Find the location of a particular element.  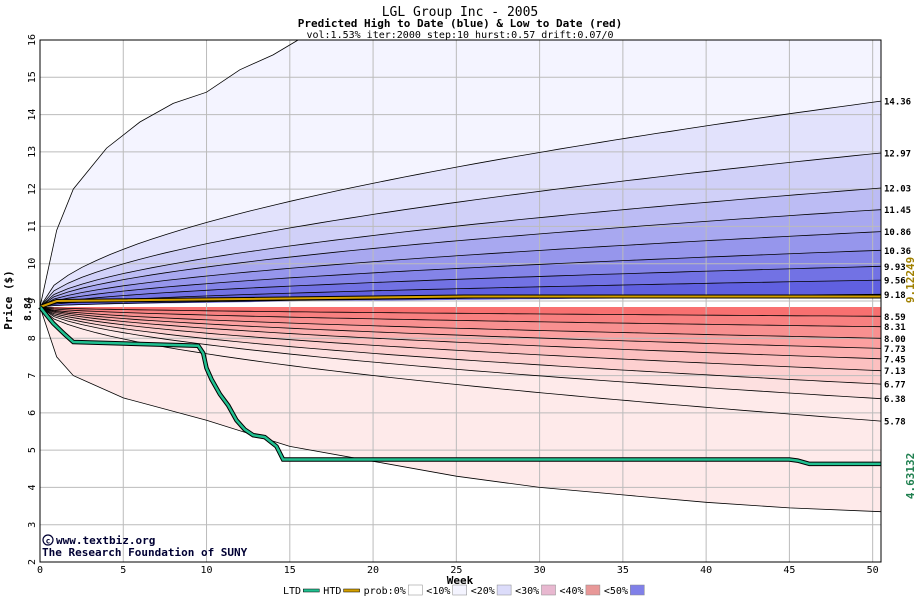

legend-item: <50% is located at coordinates (624, 590).